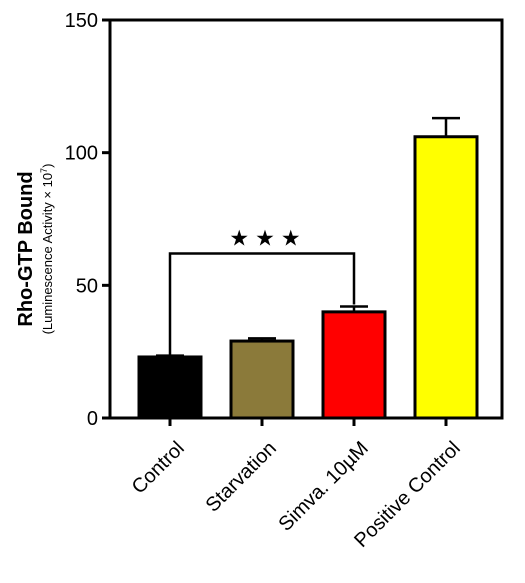 Image resolution: width=525 pixels, height=583 pixels. What do you see at coordinates (267, 238) in the screenshot?
I see `significance-stars: ★★★` at bounding box center [267, 238].